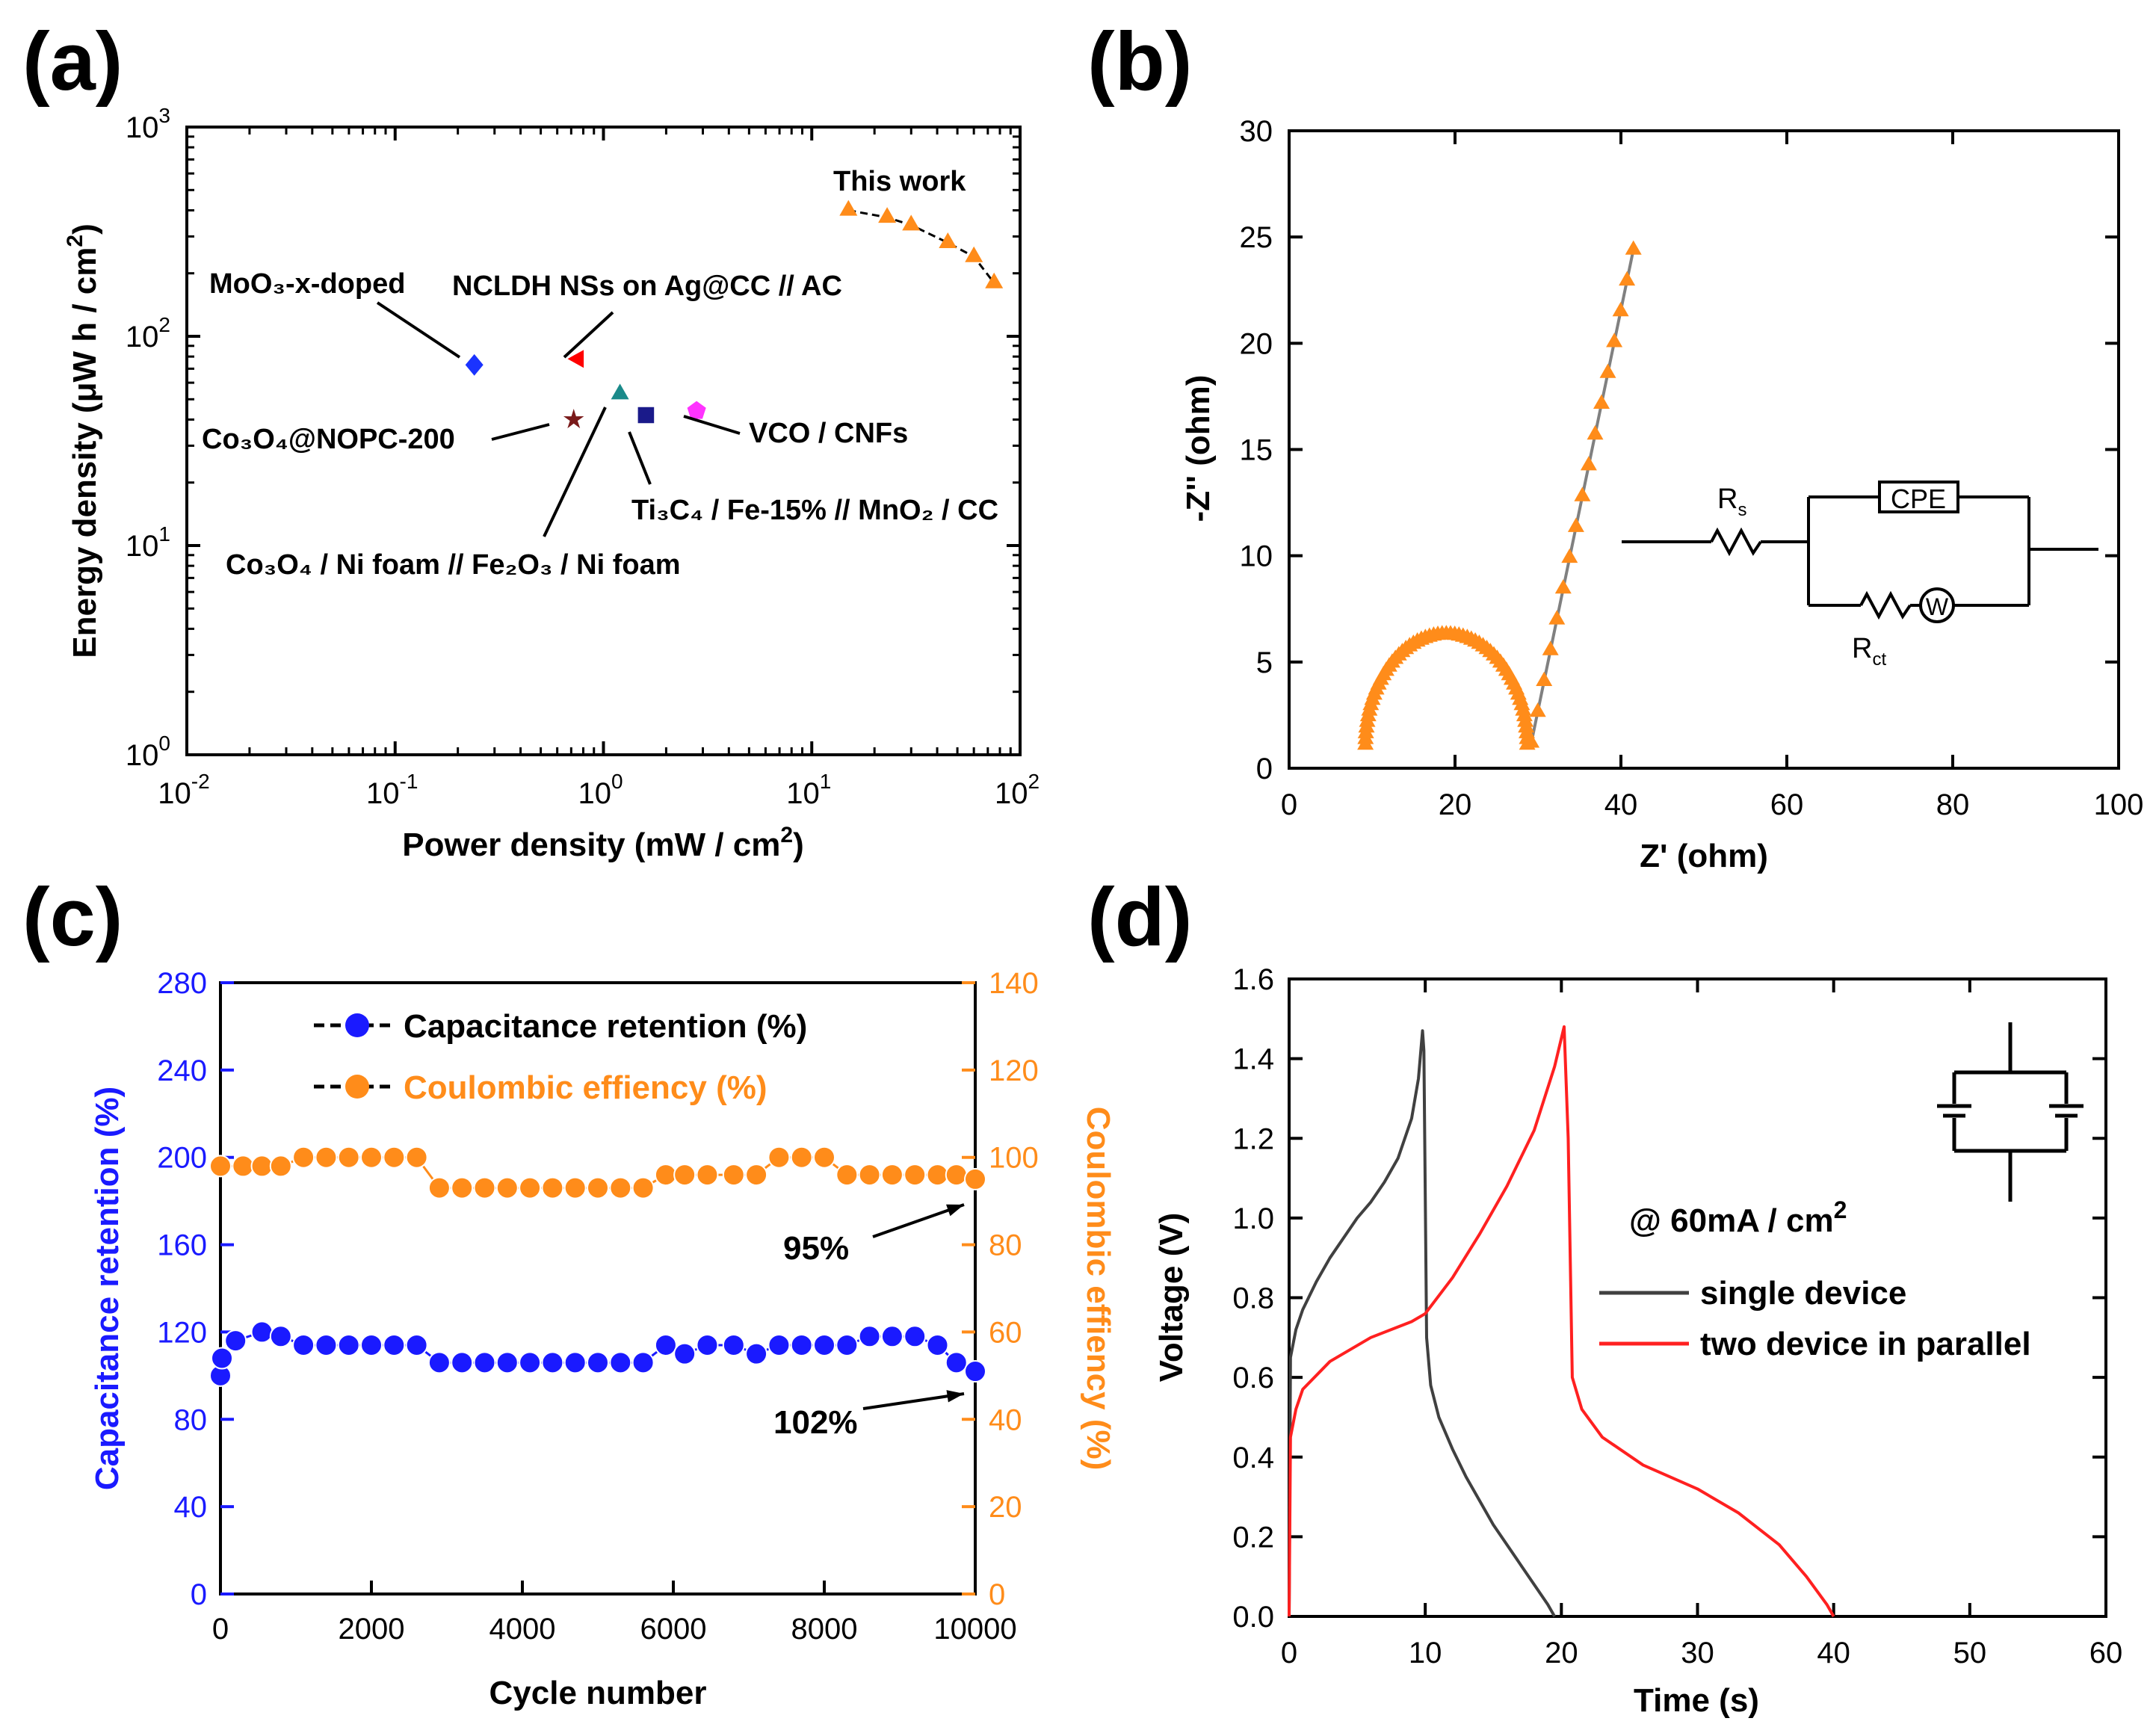 This screenshot has width=2156, height=1733. What do you see at coordinates (191, 1508) in the screenshot?
I see `panel-c-y-tick-label: 40` at bounding box center [191, 1508].